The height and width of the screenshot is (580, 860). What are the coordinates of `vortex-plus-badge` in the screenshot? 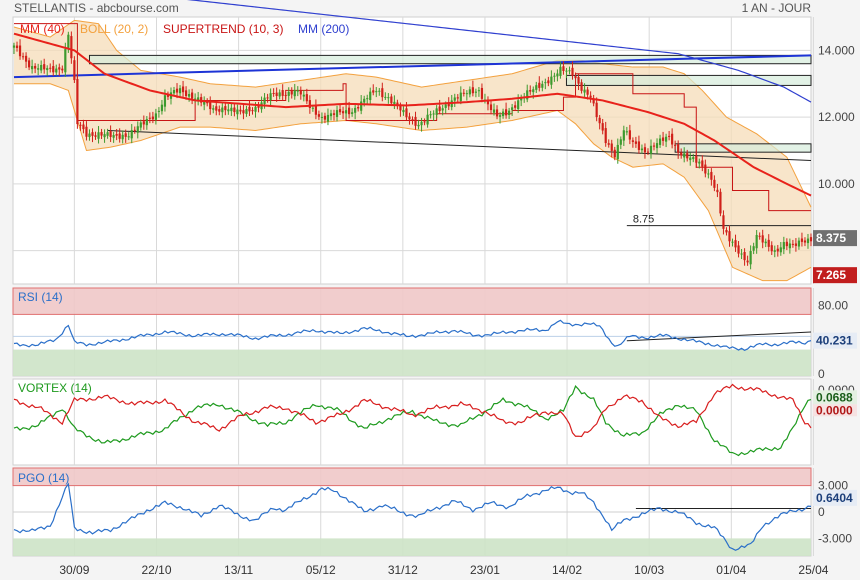 It's located at (835, 397).